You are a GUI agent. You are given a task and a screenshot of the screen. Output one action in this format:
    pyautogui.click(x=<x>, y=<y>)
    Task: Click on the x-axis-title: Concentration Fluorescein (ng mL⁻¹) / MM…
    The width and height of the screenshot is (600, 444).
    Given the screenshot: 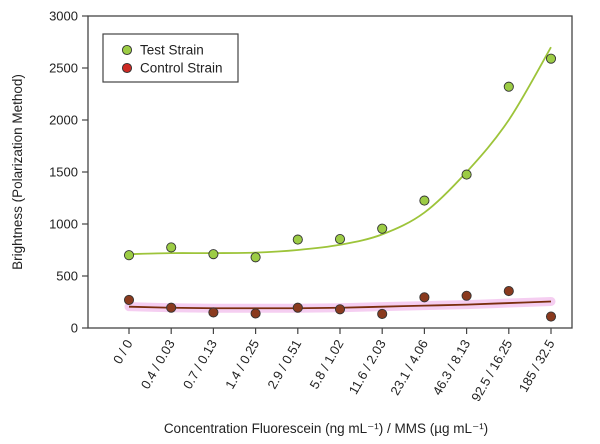 What is the action you would take?
    pyautogui.click(x=326, y=428)
    